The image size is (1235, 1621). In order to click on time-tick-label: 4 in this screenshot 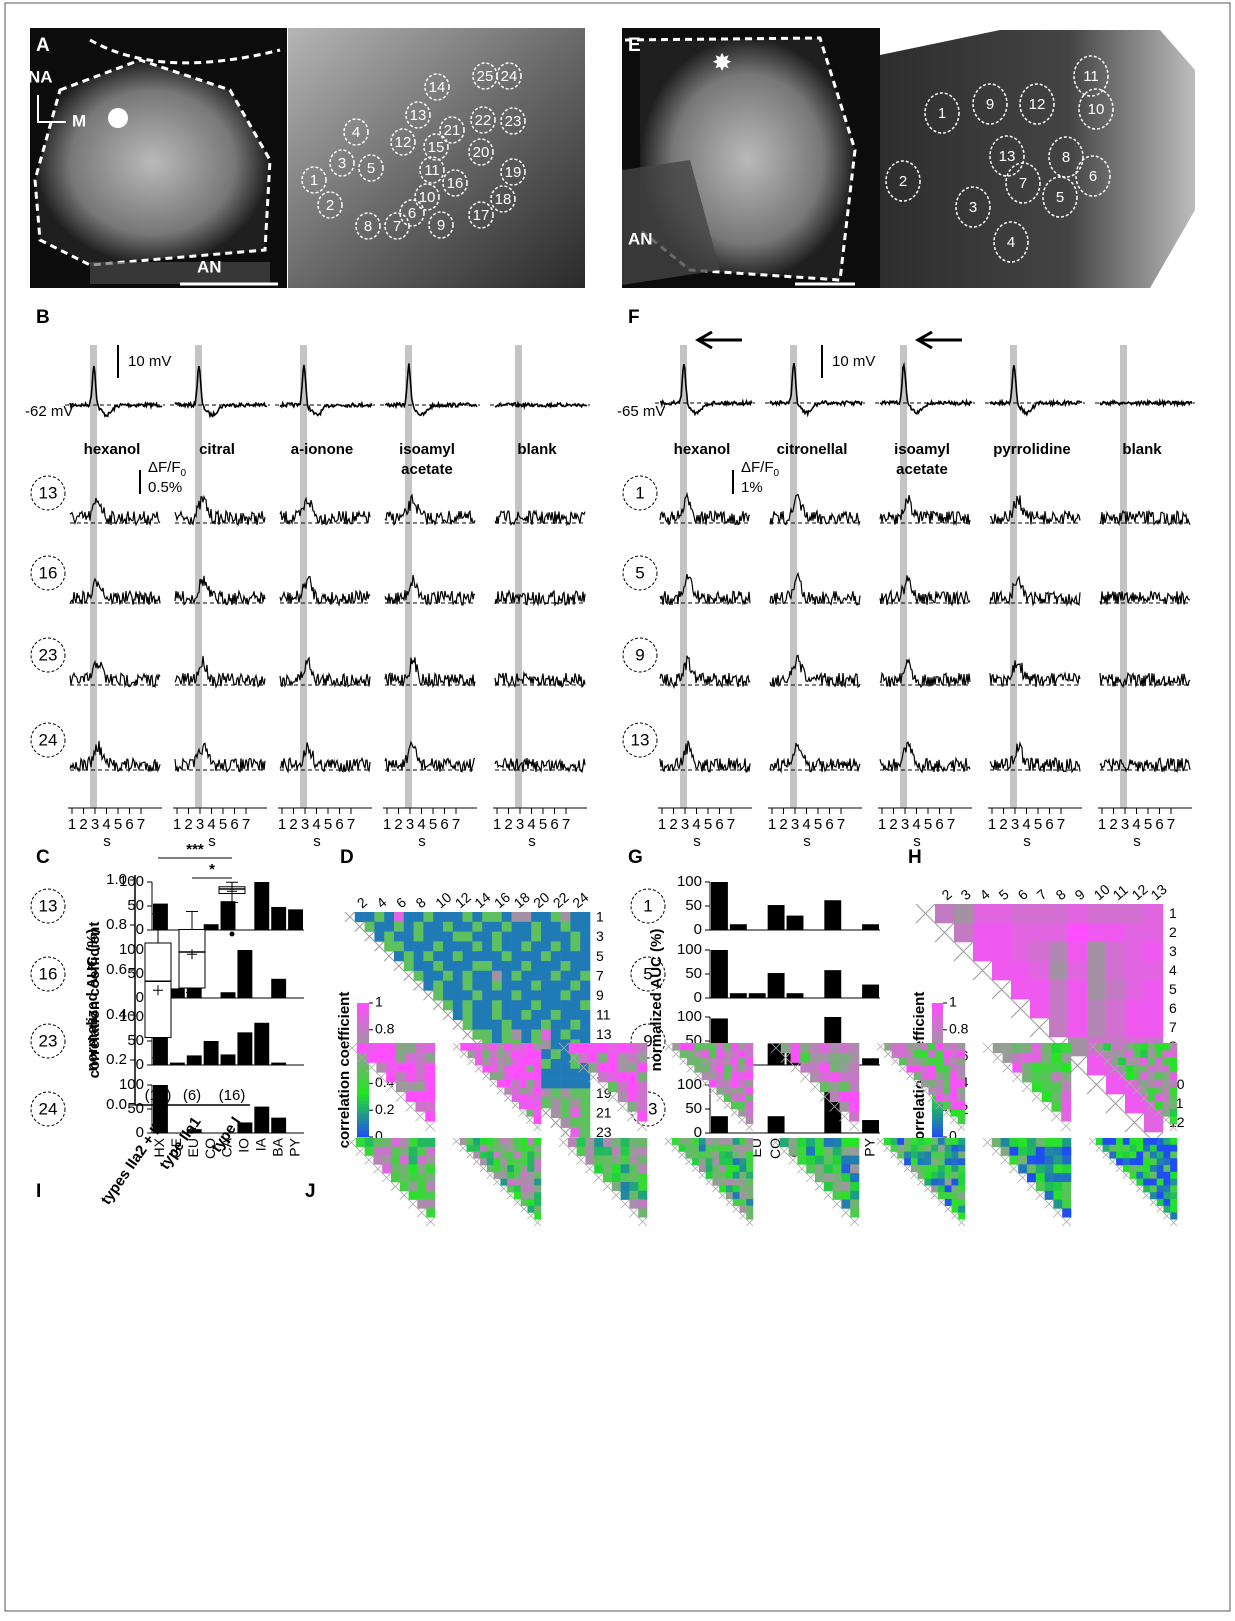, I will do `click(211, 824)`.